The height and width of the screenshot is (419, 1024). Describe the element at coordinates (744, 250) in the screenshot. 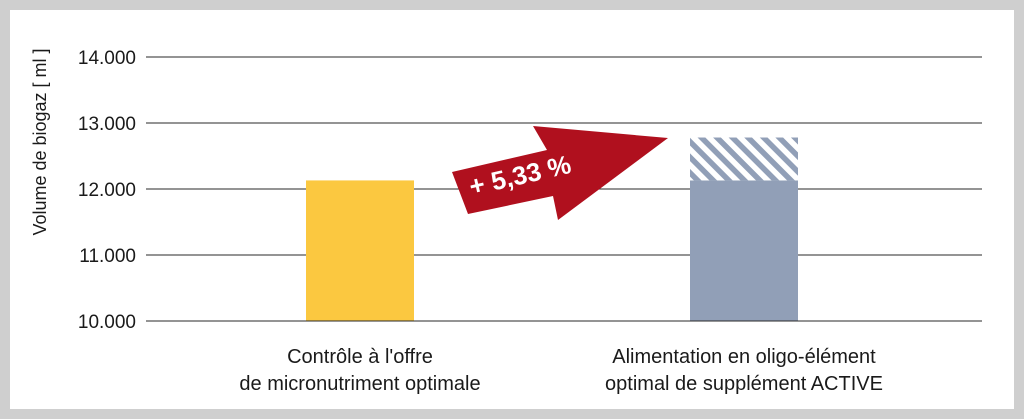

I see `bar-active-base` at that location.